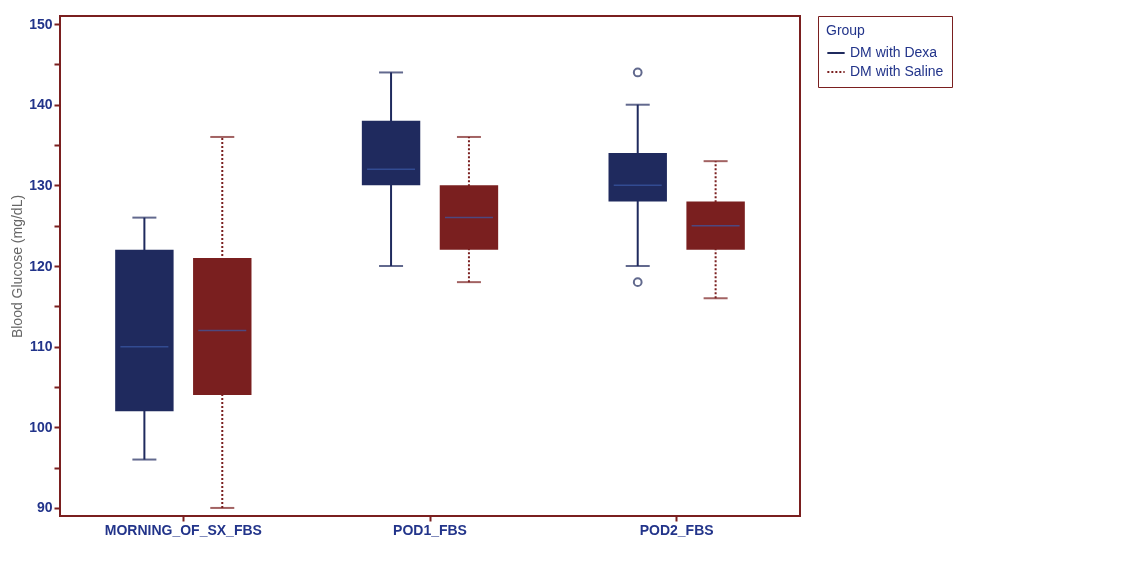 The height and width of the screenshot is (570, 1141). I want to click on y-tick-label: 150, so click(41, 23).